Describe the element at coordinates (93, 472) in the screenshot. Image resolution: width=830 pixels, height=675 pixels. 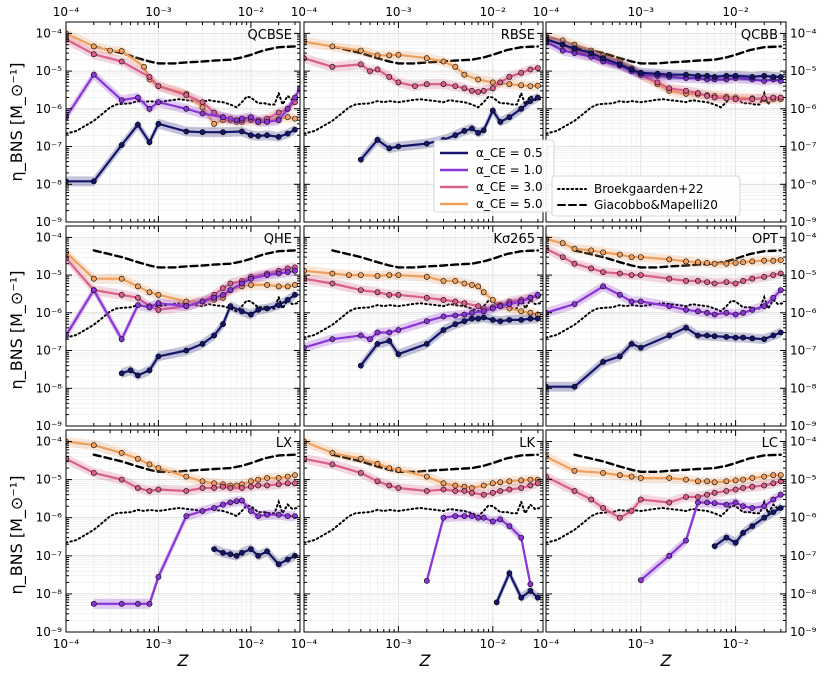
I see `point-alpha-30-lx` at that location.